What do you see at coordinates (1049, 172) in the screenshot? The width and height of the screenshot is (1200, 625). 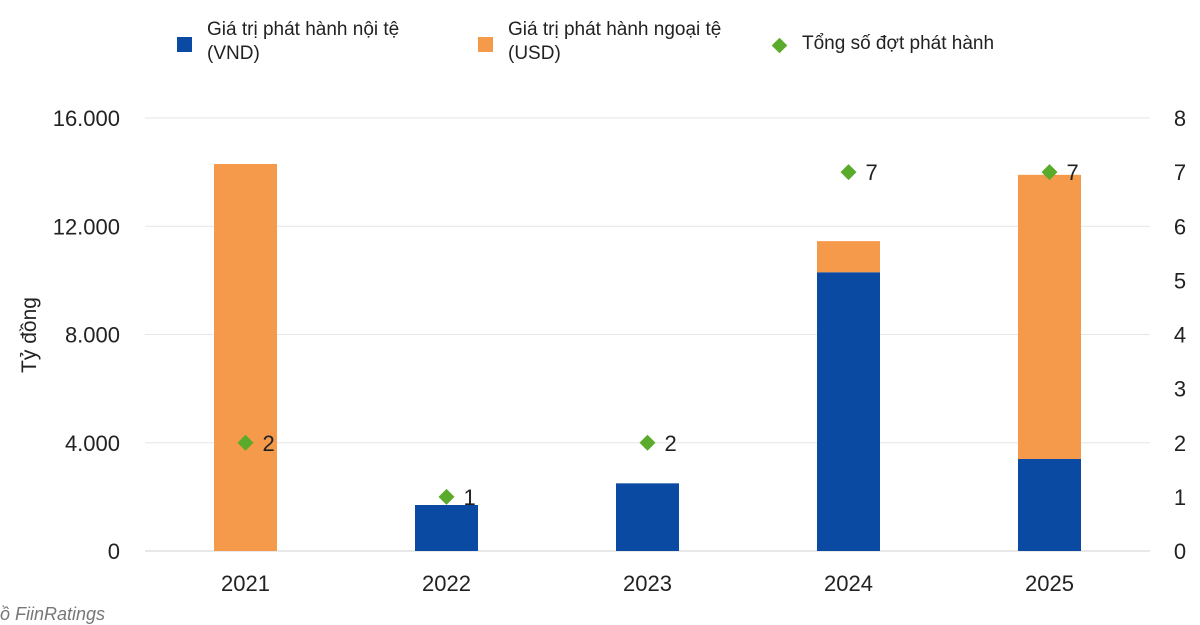 I see `count-marker-2025` at bounding box center [1049, 172].